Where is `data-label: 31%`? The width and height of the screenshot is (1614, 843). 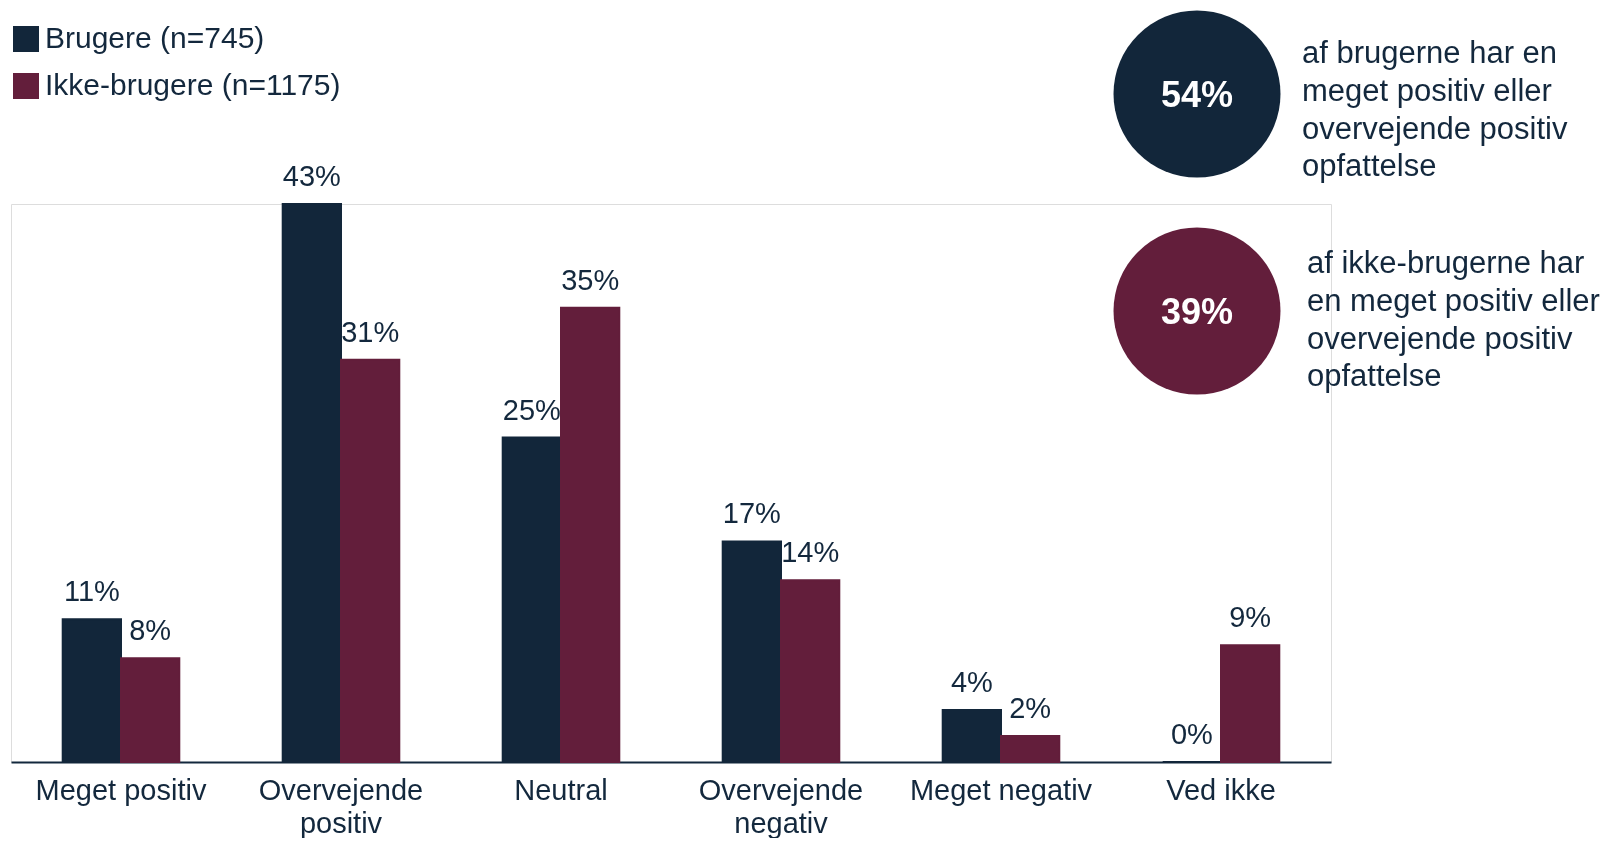
data-label: 31% is located at coordinates (370, 331).